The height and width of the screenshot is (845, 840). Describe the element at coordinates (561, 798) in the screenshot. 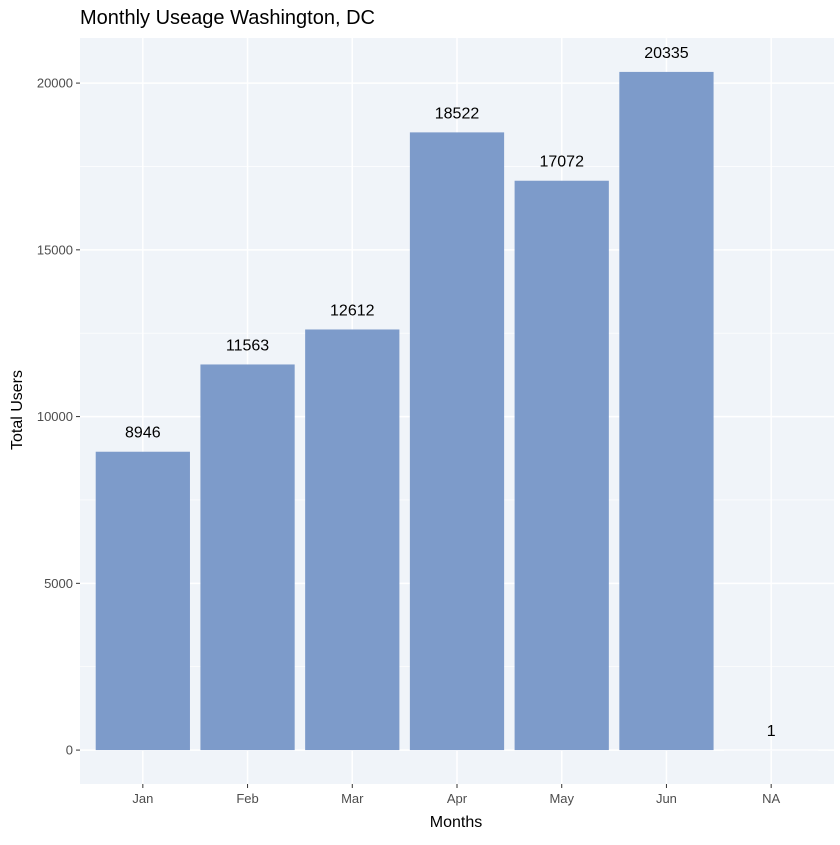

I see `x-tick-label: May` at that location.